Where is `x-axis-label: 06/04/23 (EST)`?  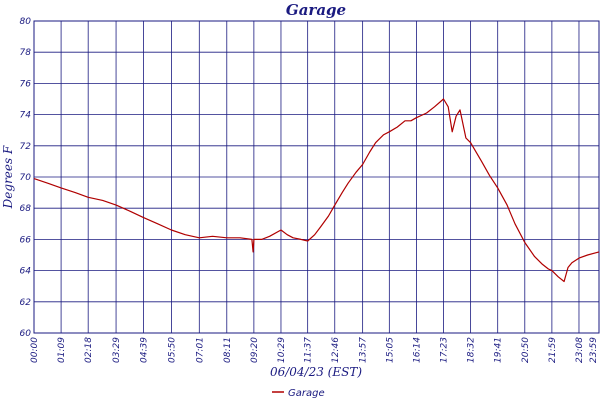 x-axis-label: 06/04/23 (EST) is located at coordinates (316, 372).